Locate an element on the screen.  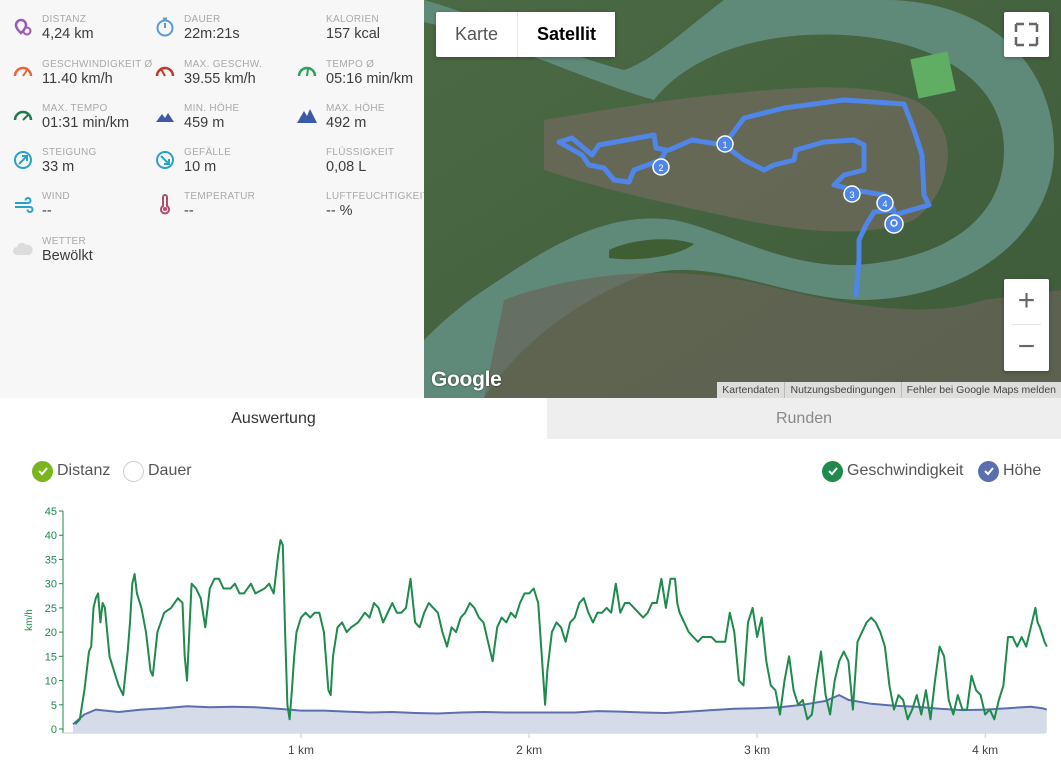
stat-calories: KALORIEN 157 kcal is located at coordinates (354, 32).